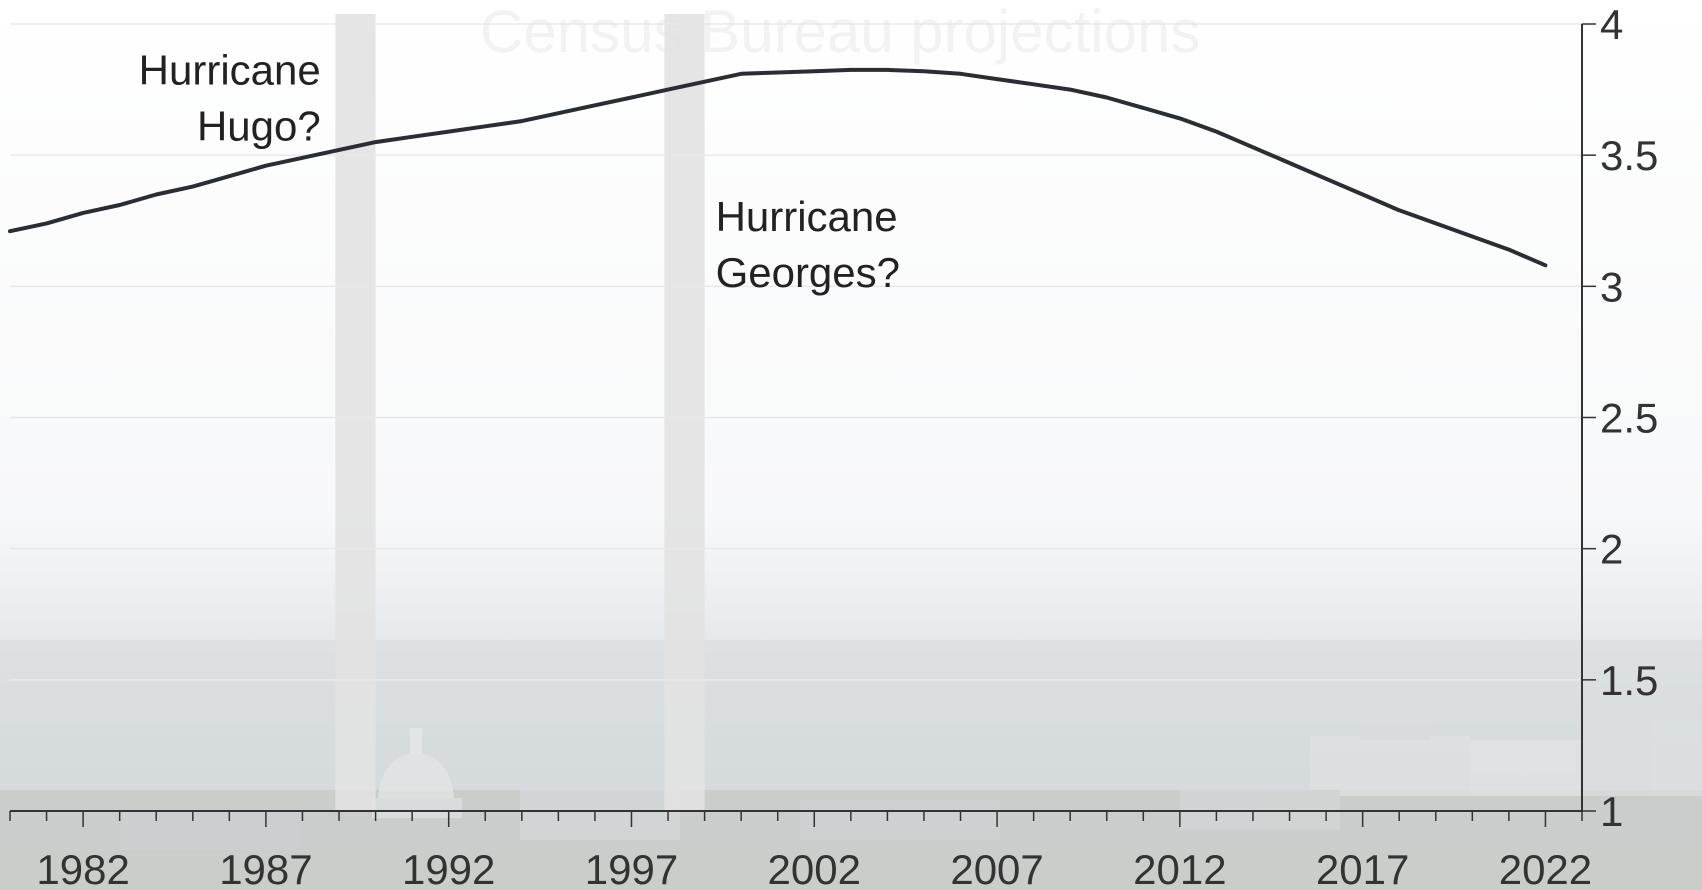 Image resolution: width=1702 pixels, height=890 pixels. Describe the element at coordinates (814, 868) in the screenshot. I see `x-tick-label-2002: 2002` at that location.